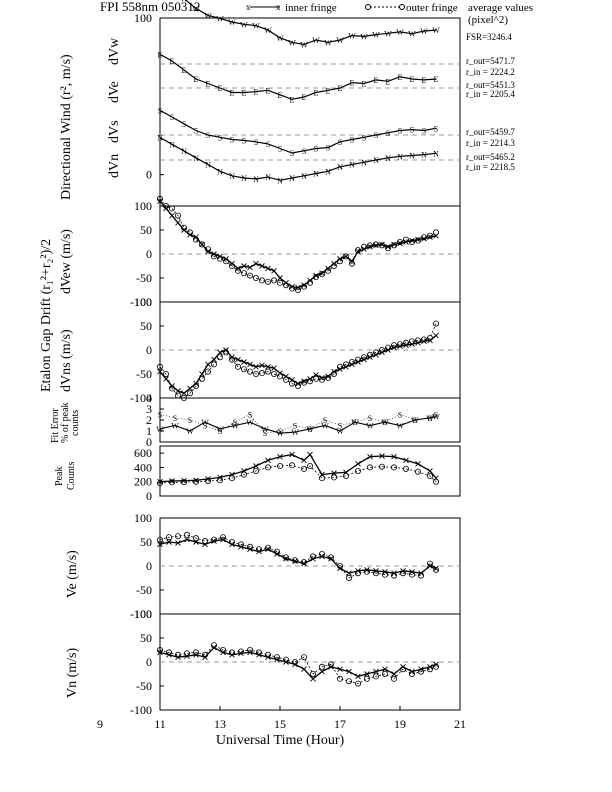 The height and width of the screenshot is (792, 612). What do you see at coordinates (149, 431) in the screenshot?
I see `panel4-y-tick-label: 1` at bounding box center [149, 431].